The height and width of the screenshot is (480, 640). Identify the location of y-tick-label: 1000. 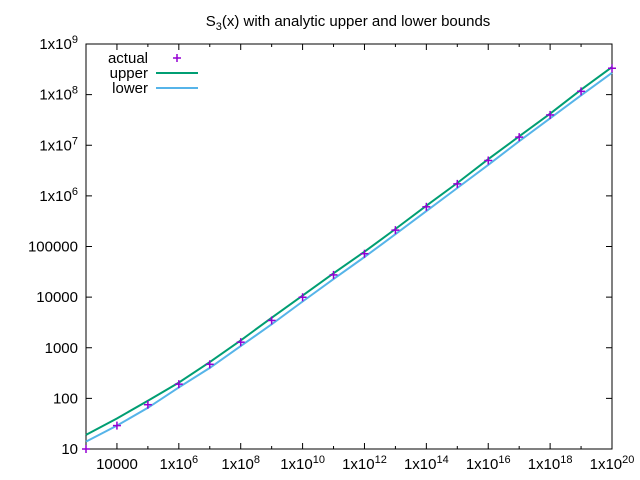
(61, 348).